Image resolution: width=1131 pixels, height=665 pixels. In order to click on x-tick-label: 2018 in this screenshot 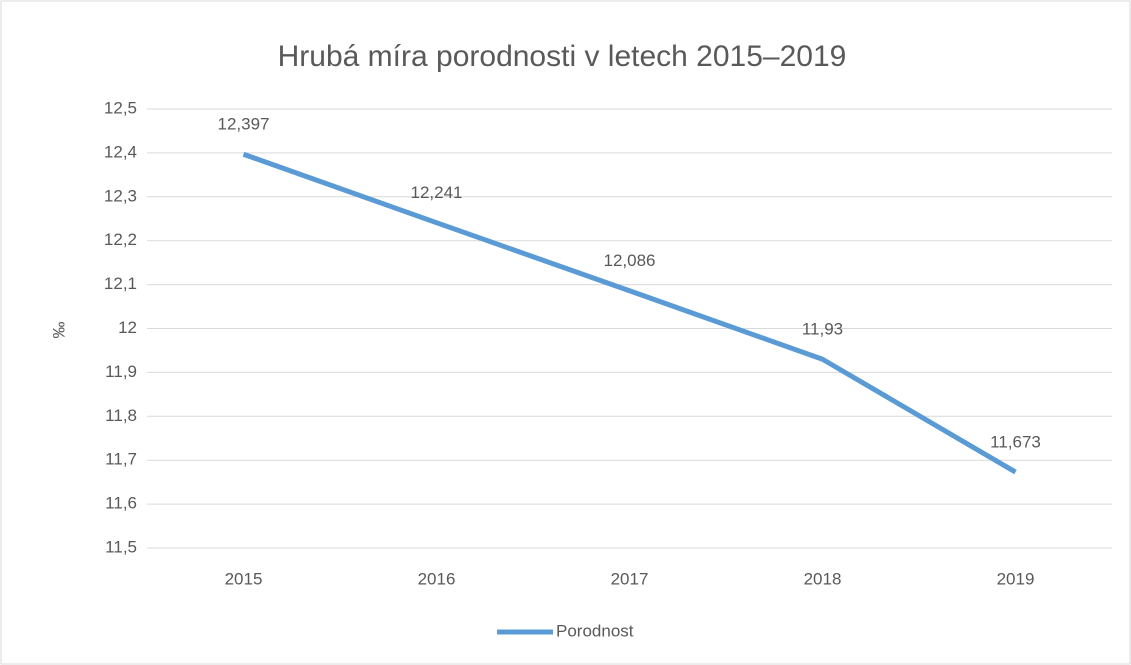, I will do `click(823, 578)`.